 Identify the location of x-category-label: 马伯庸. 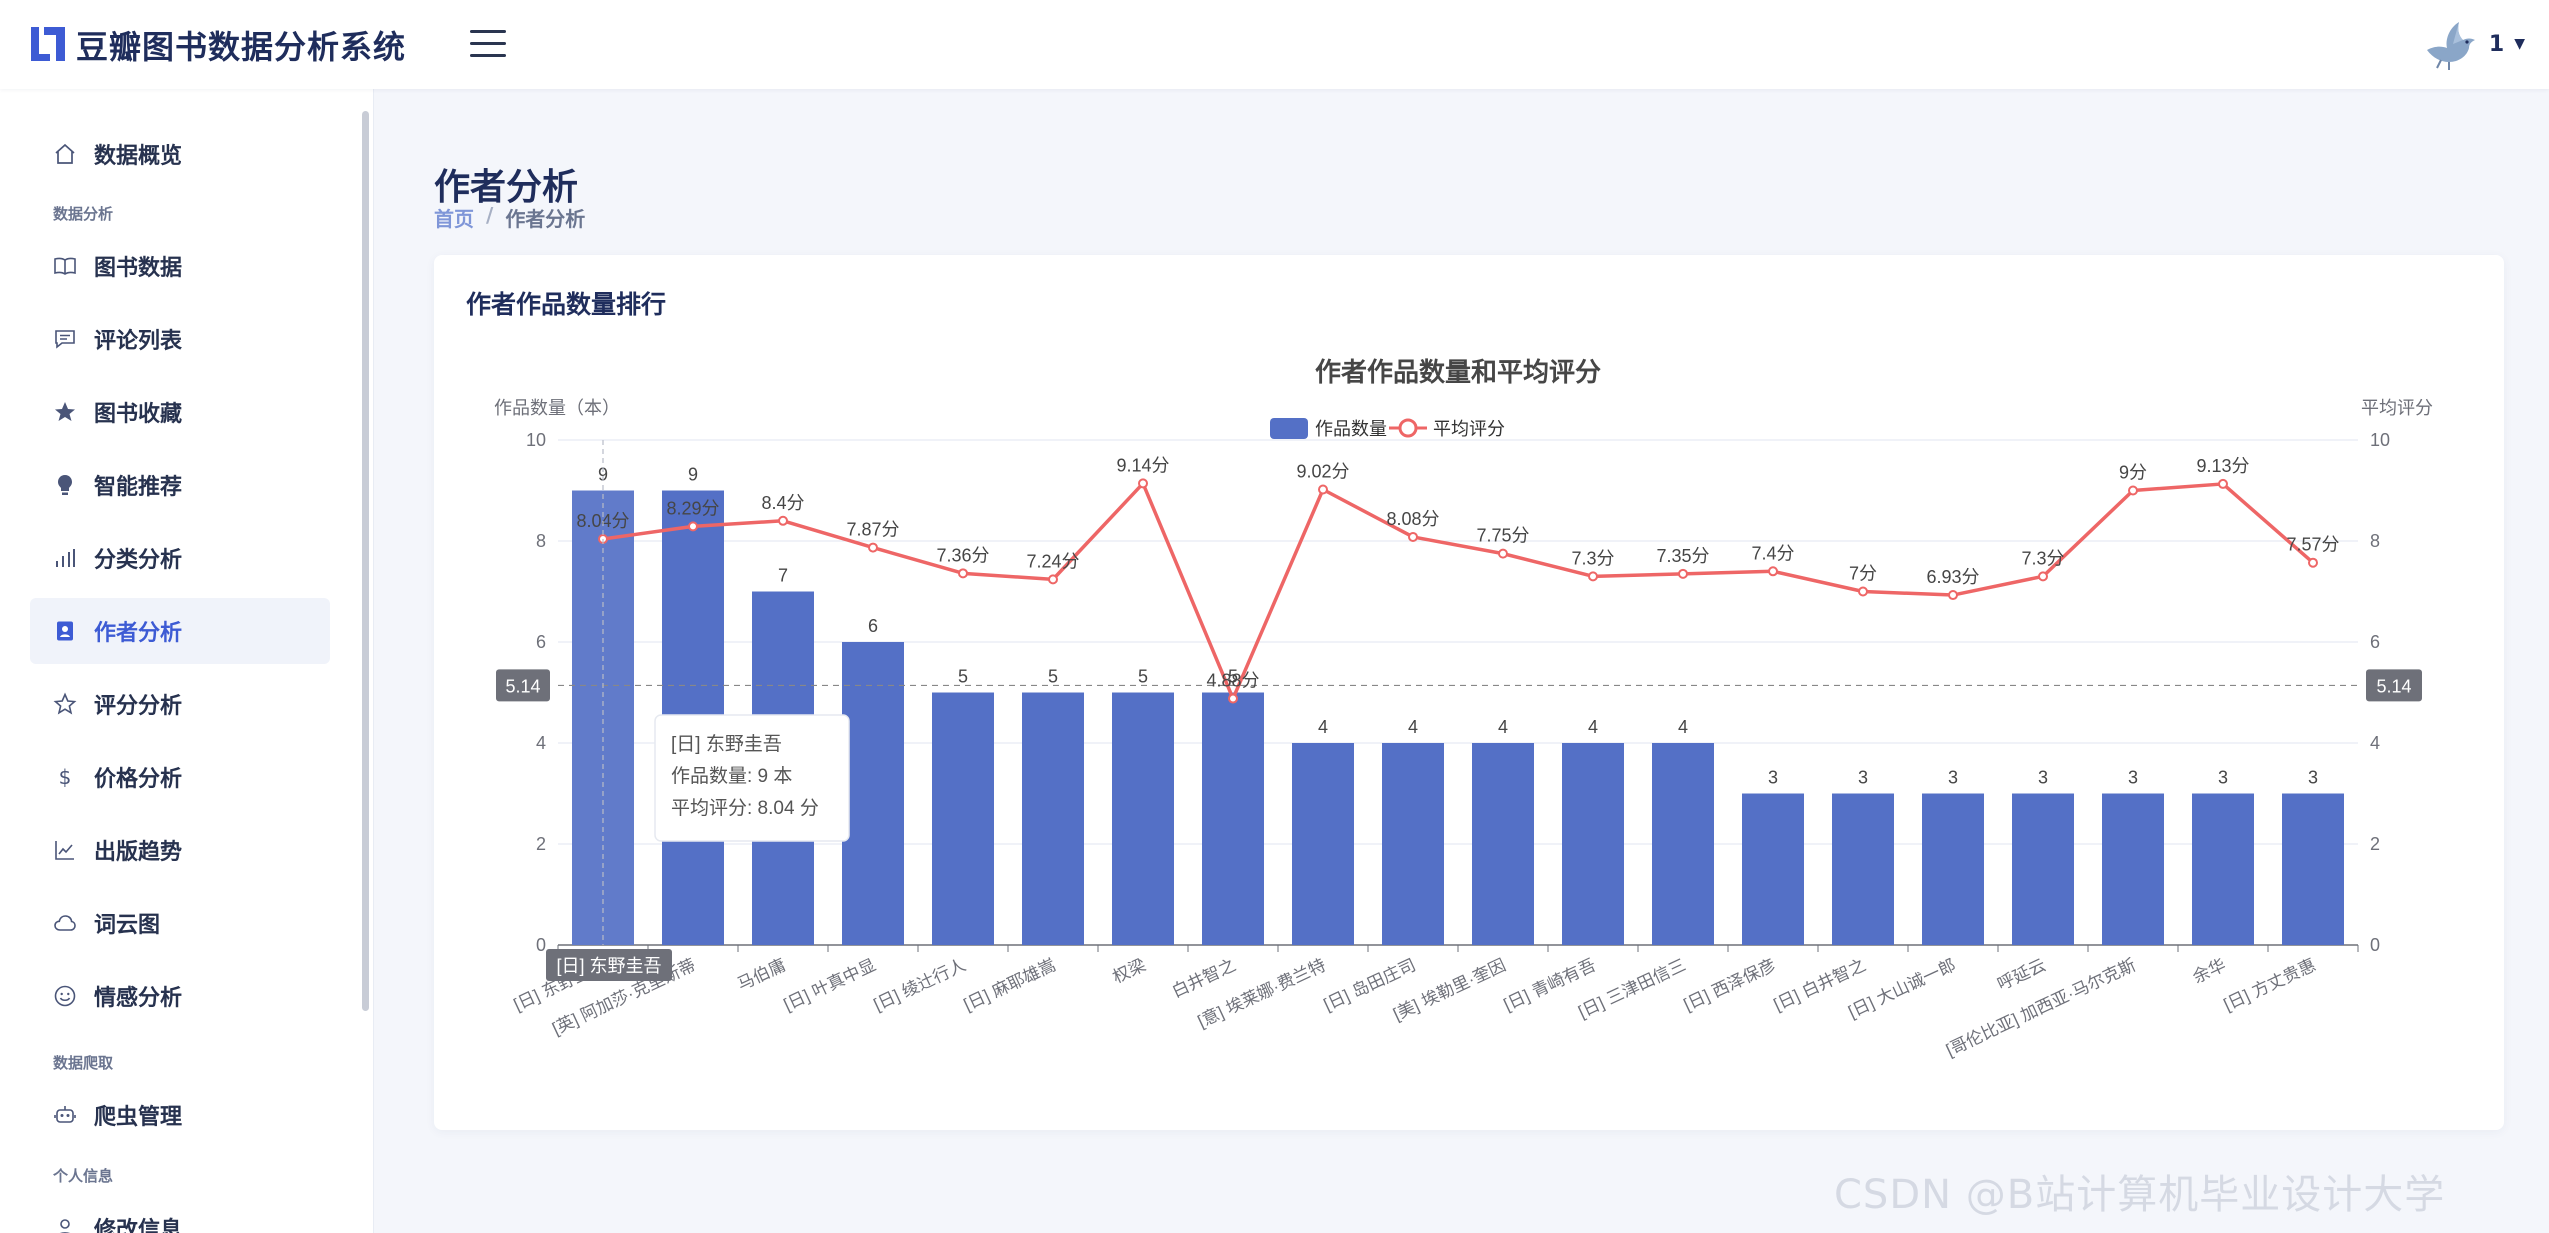
(761, 974).